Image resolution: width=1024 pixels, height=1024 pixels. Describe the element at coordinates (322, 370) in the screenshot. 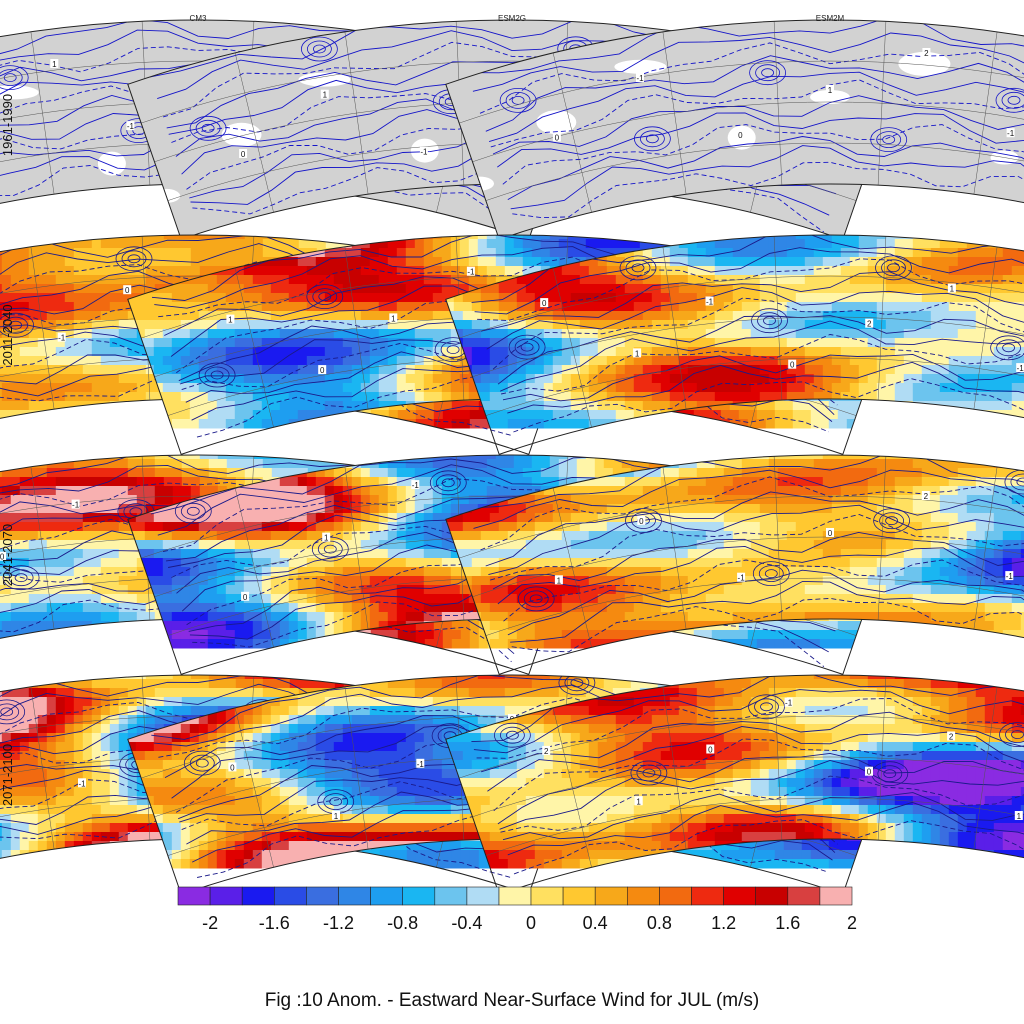

I see `contour-label-bg` at that location.